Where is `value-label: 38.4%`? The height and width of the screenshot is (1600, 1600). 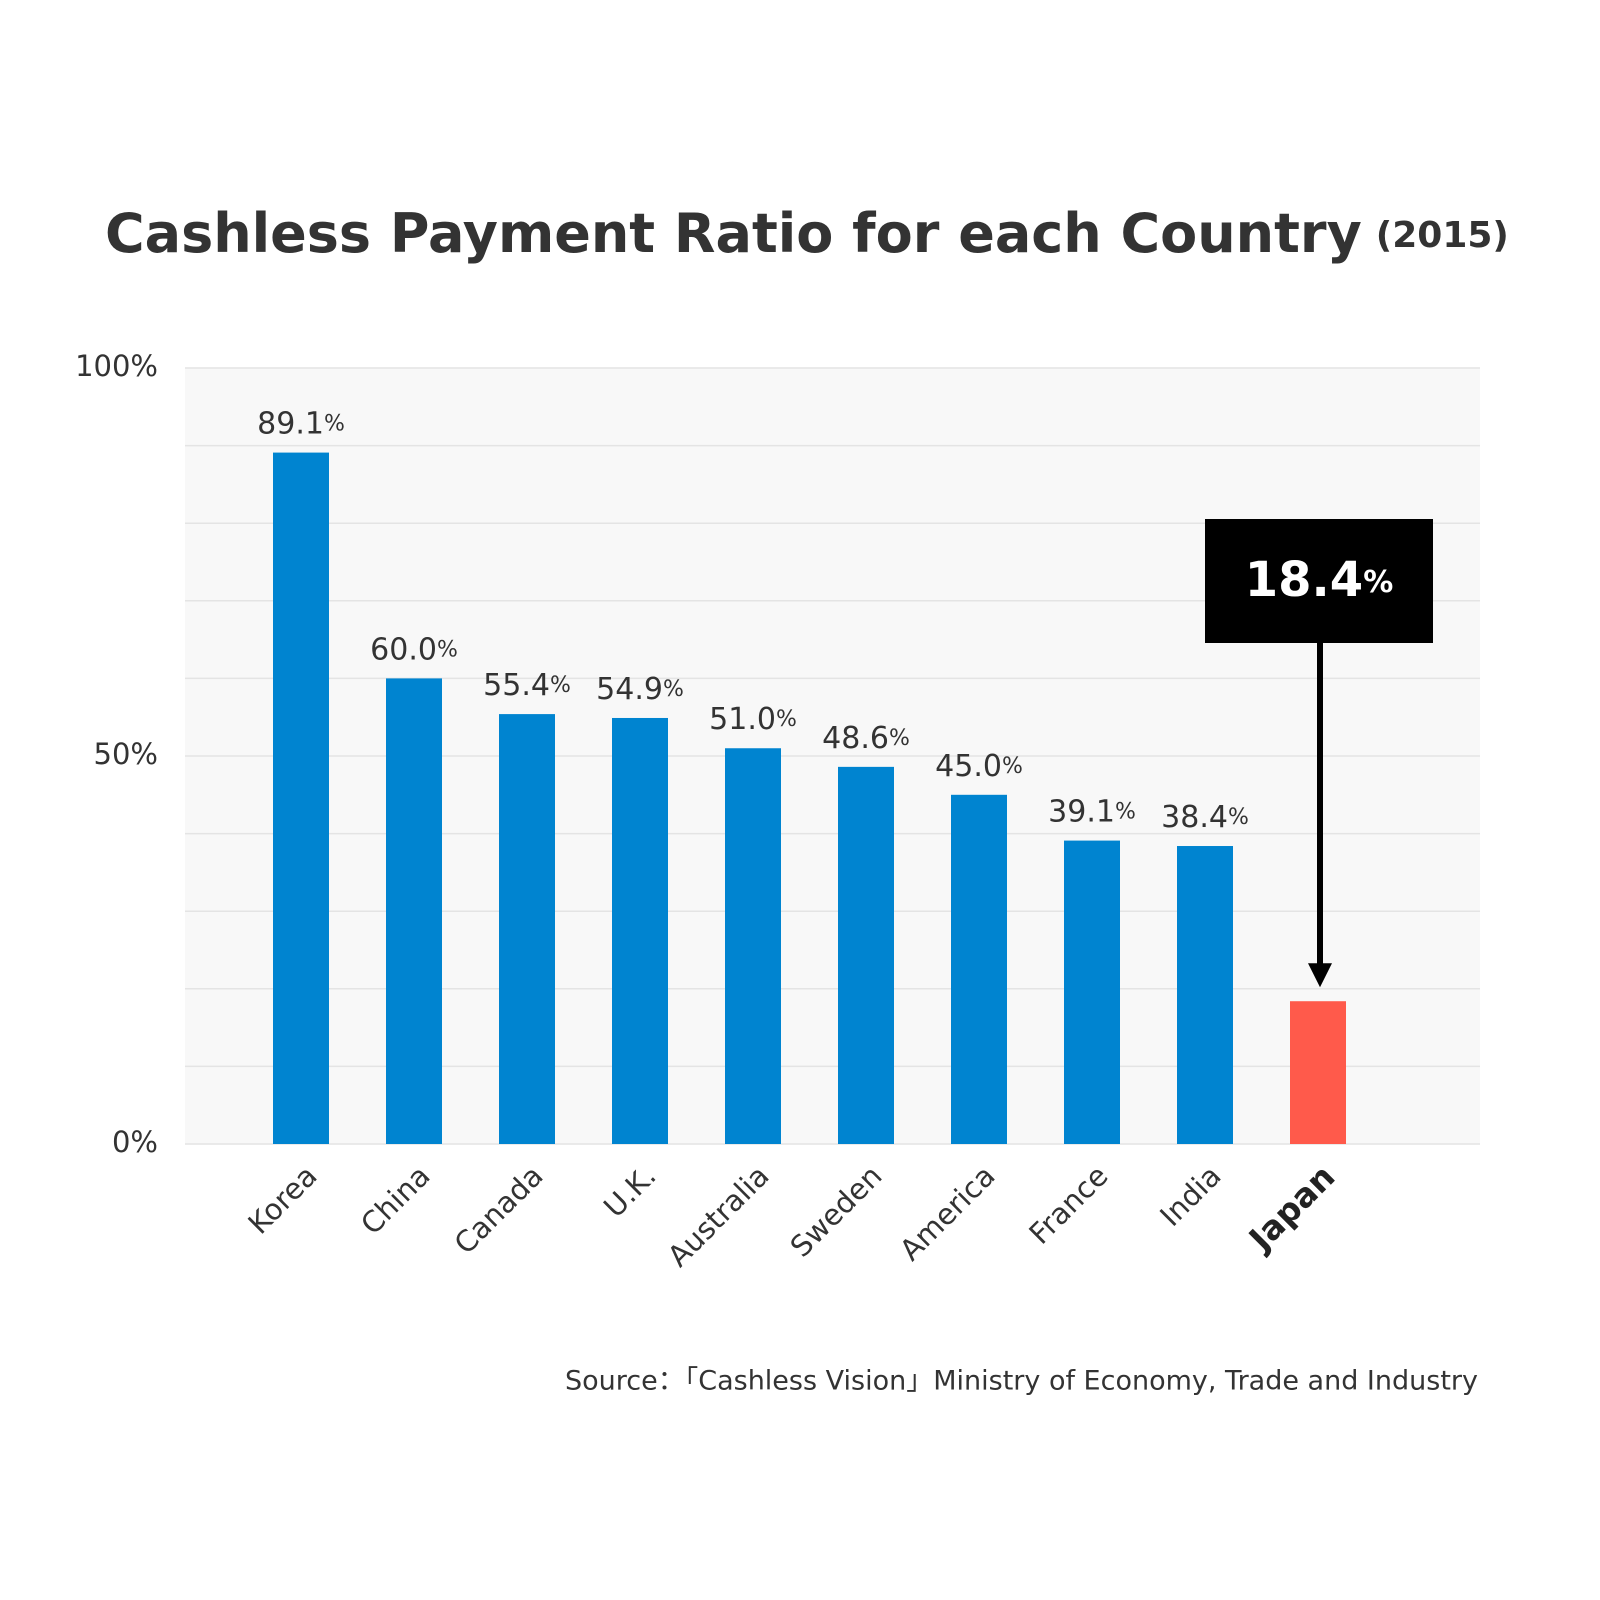
value-label: 38.4% is located at coordinates (1205, 817).